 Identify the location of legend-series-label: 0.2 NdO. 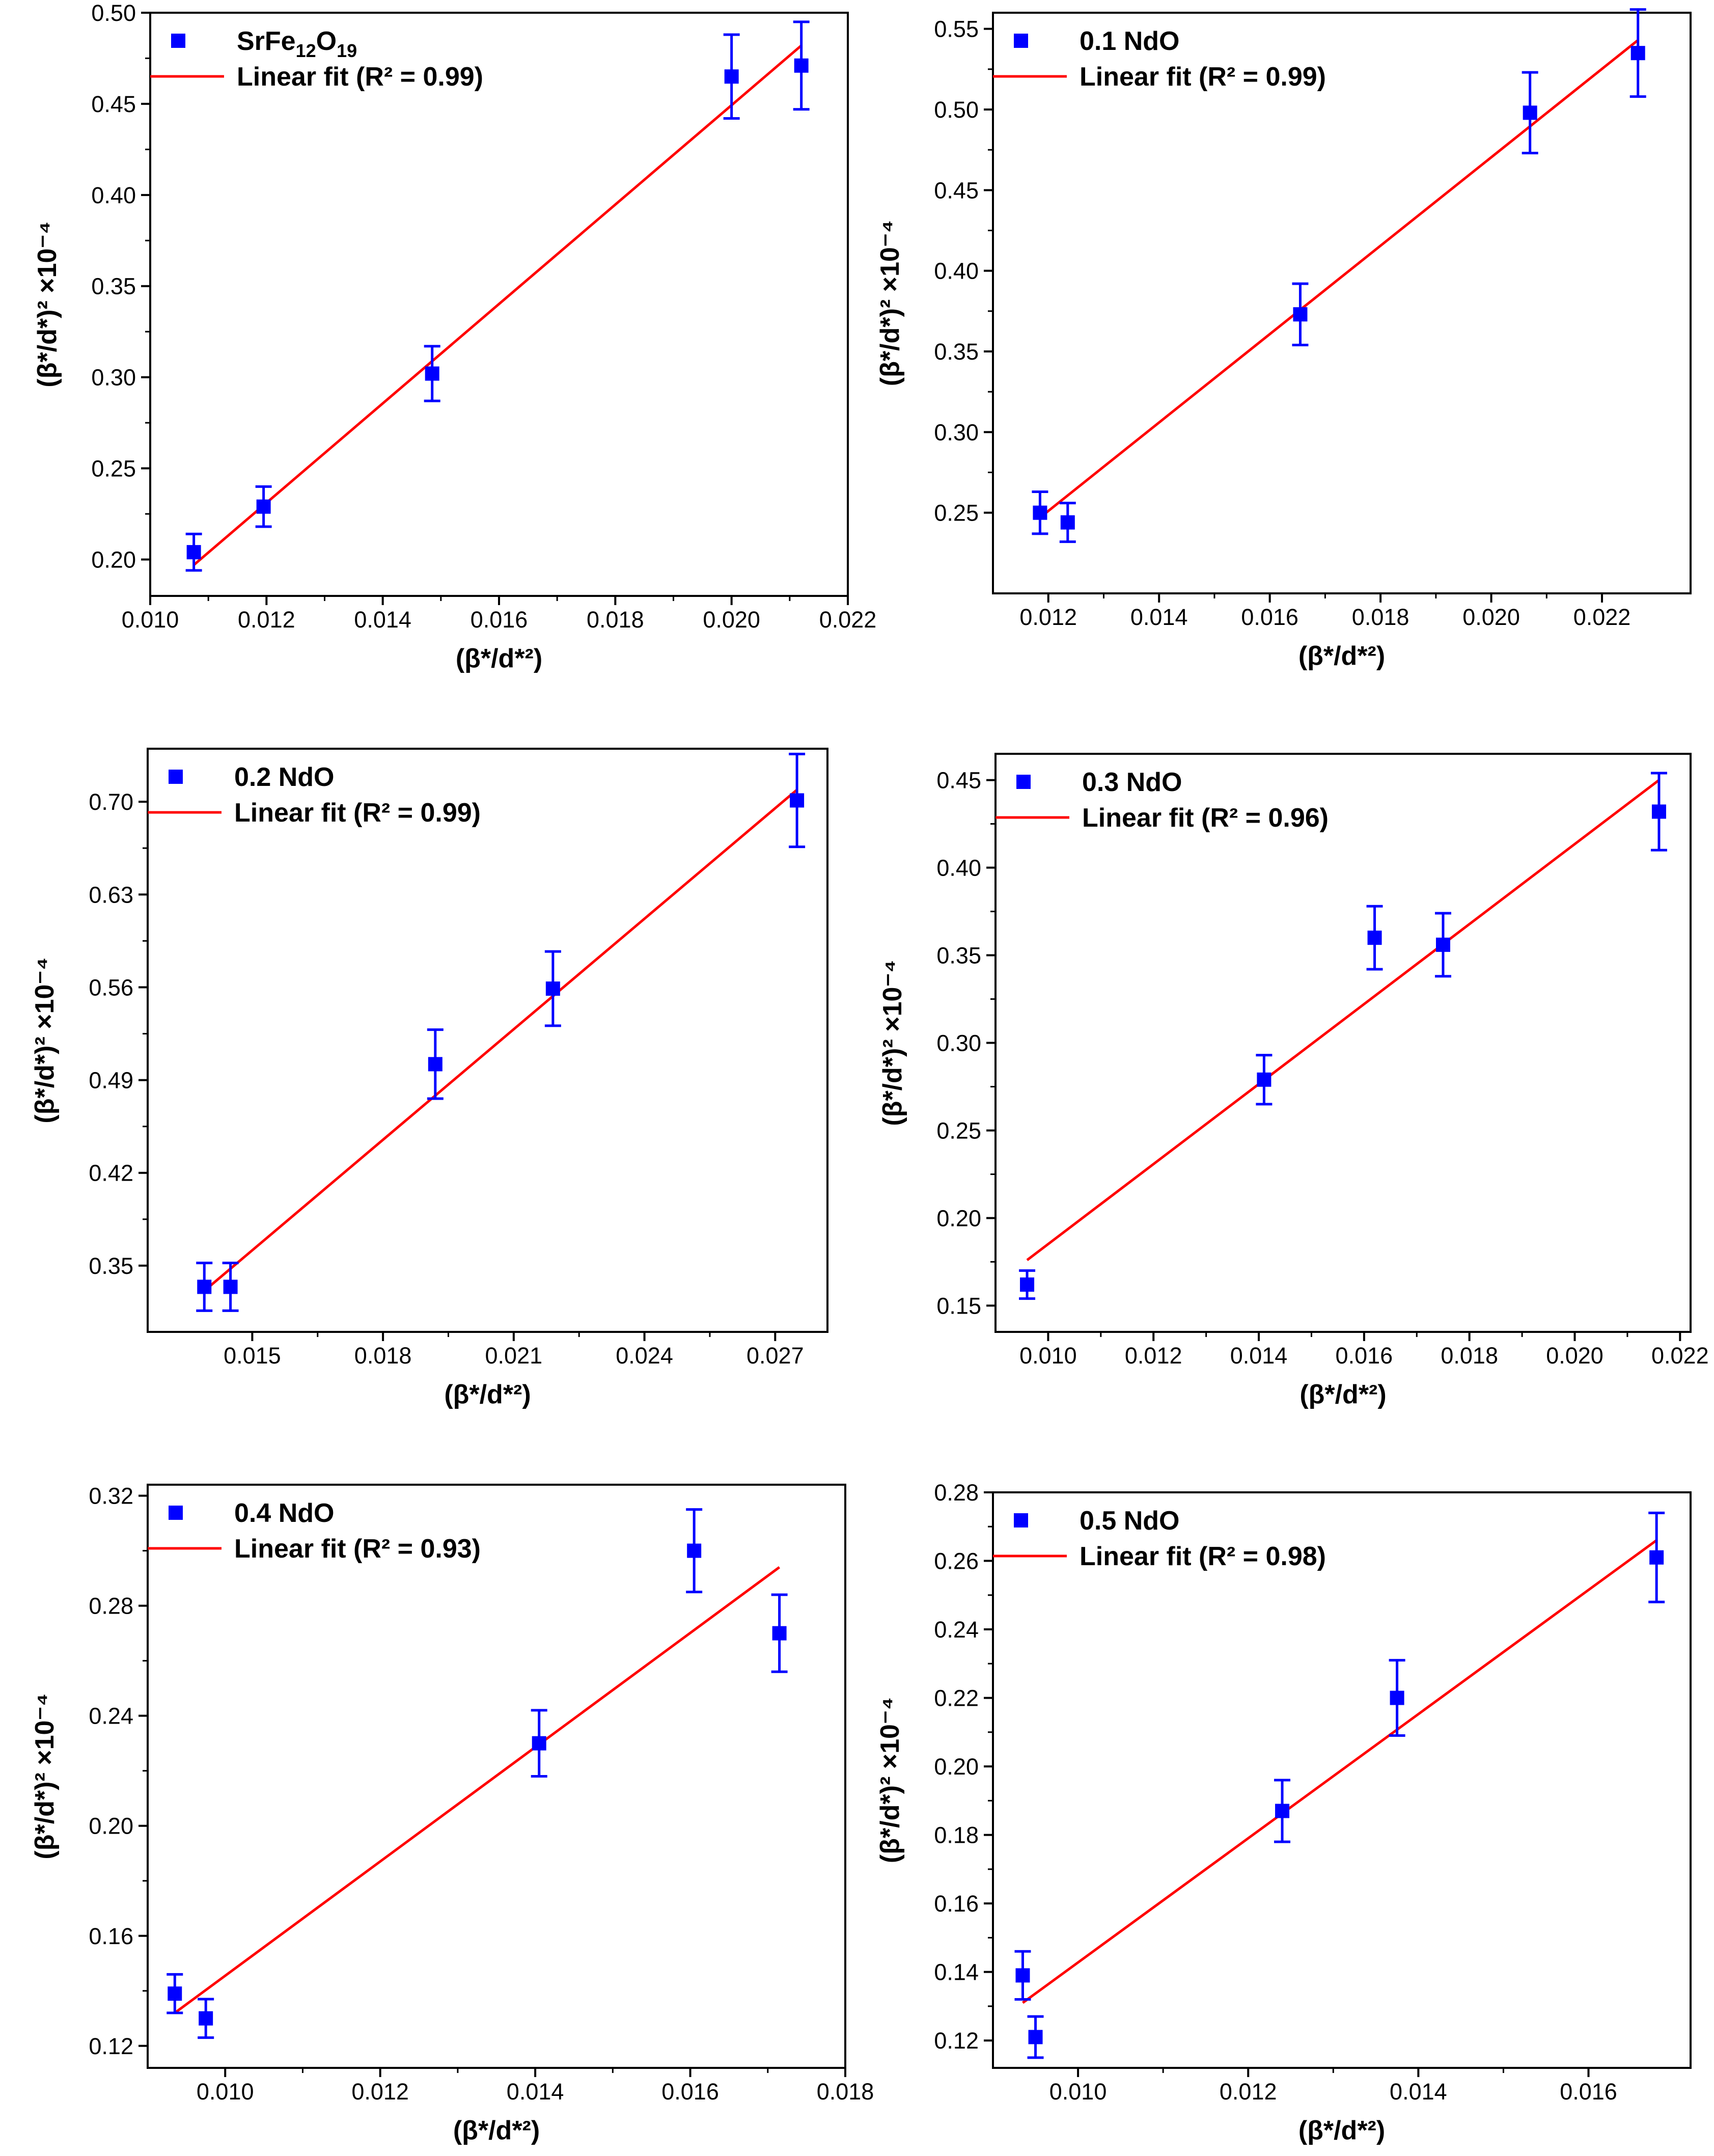
(284, 777).